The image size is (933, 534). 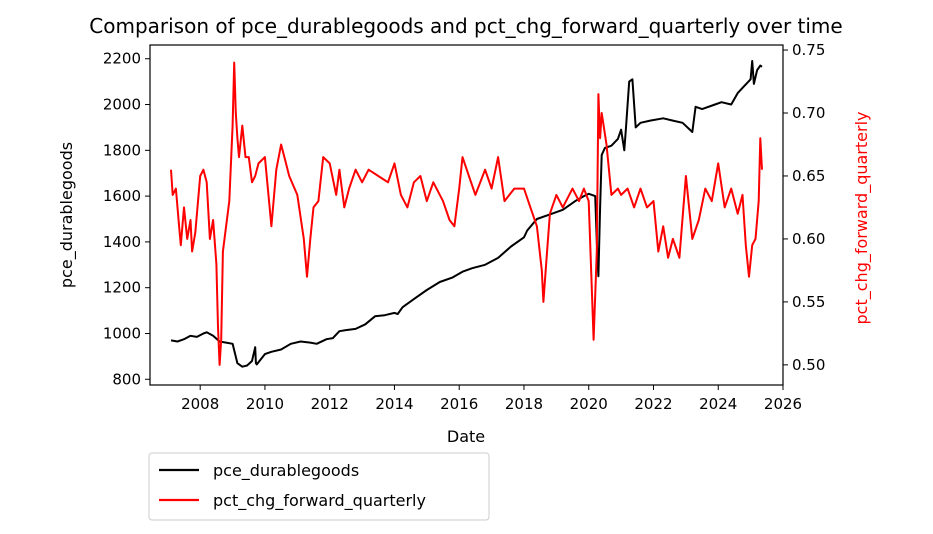 I want to click on legend-label-pct-chg-forward-quarterly: pct_chg_forward_quarterly, so click(x=319, y=501).